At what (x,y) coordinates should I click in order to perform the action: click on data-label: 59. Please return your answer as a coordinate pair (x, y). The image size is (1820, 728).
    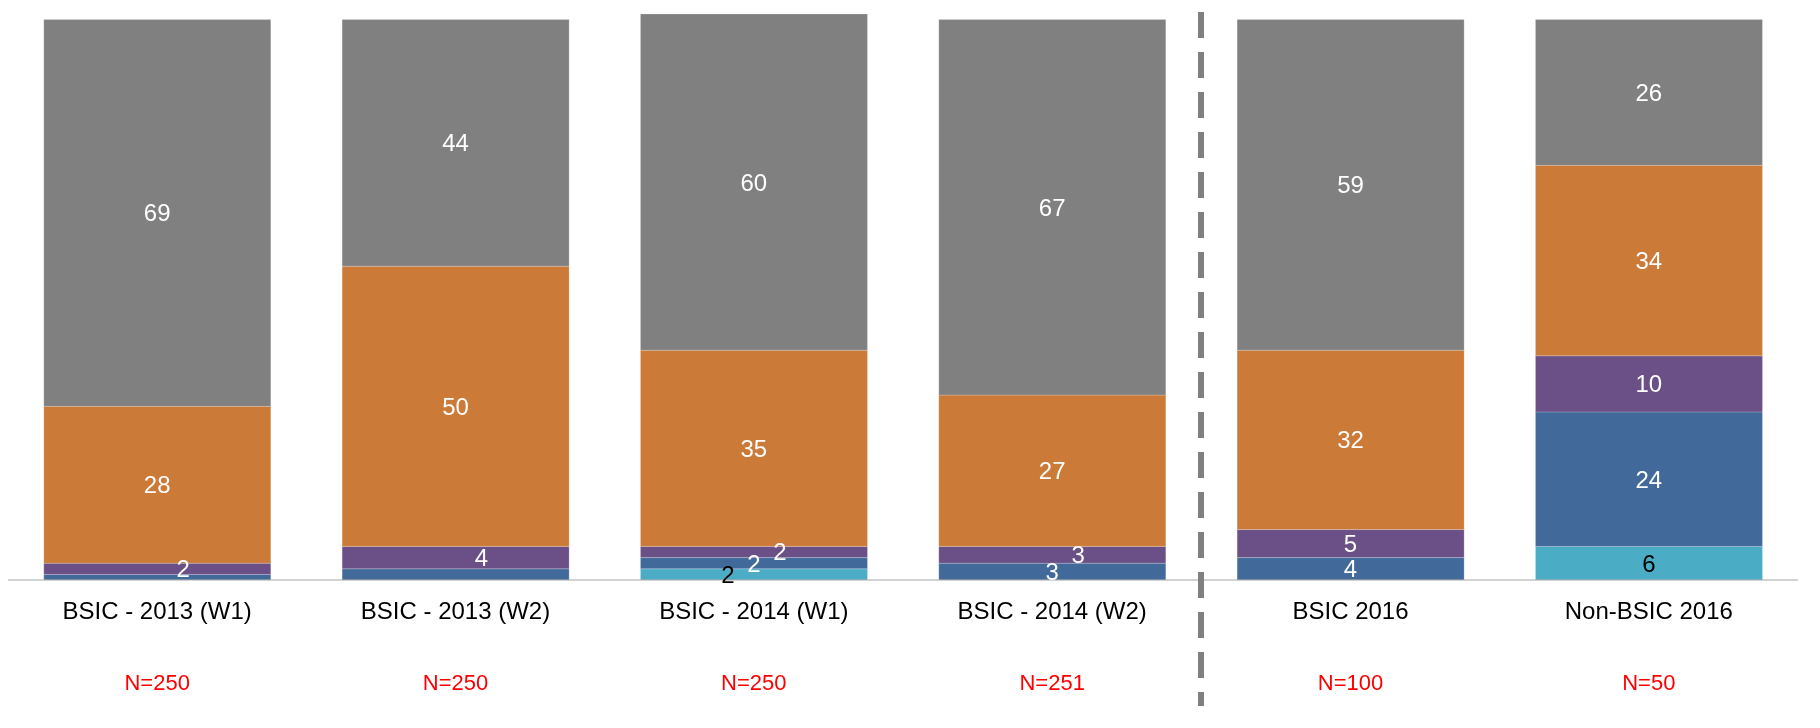
    Looking at the image, I should click on (1350, 185).